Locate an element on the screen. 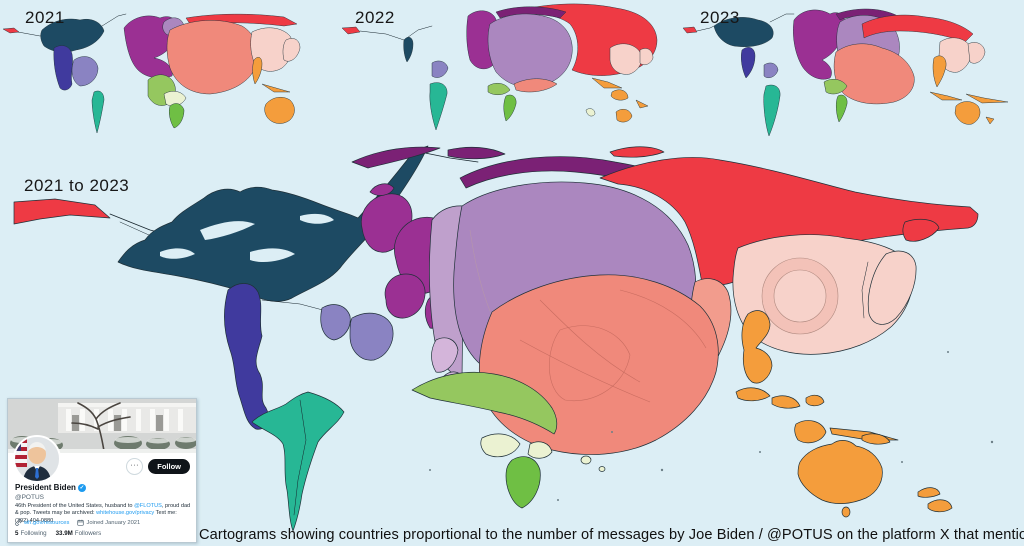  label-2022: 2022 is located at coordinates (375, 17).